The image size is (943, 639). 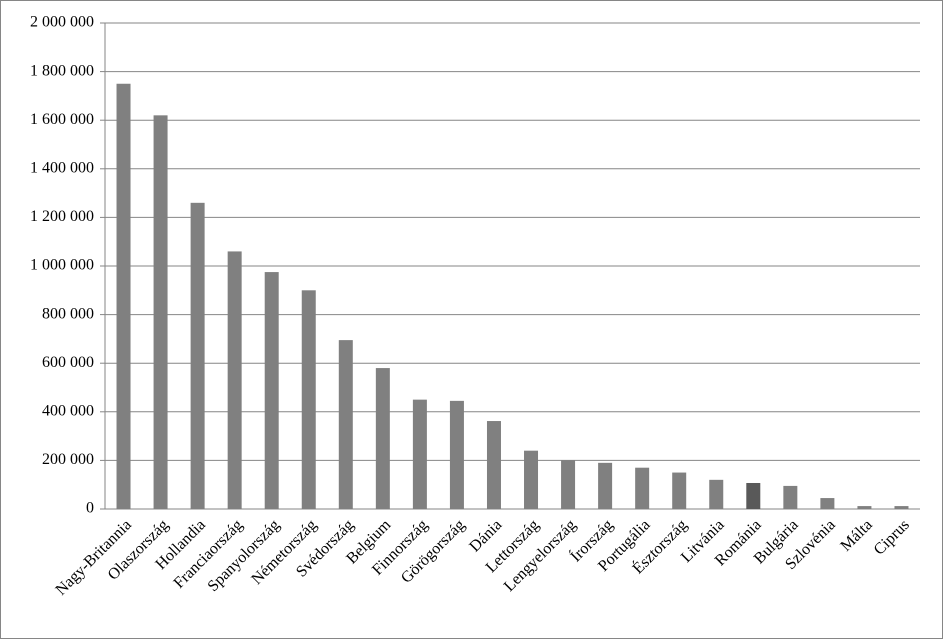 I want to click on y-tick-label: 1 400 000, so click(x=62, y=167).